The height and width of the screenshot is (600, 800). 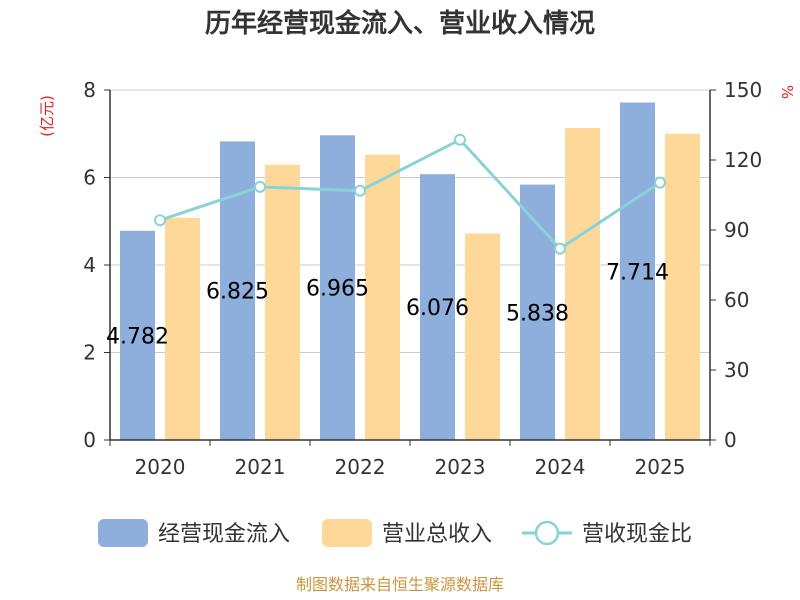 I want to click on right-tick-label: 120, so click(x=743, y=160).